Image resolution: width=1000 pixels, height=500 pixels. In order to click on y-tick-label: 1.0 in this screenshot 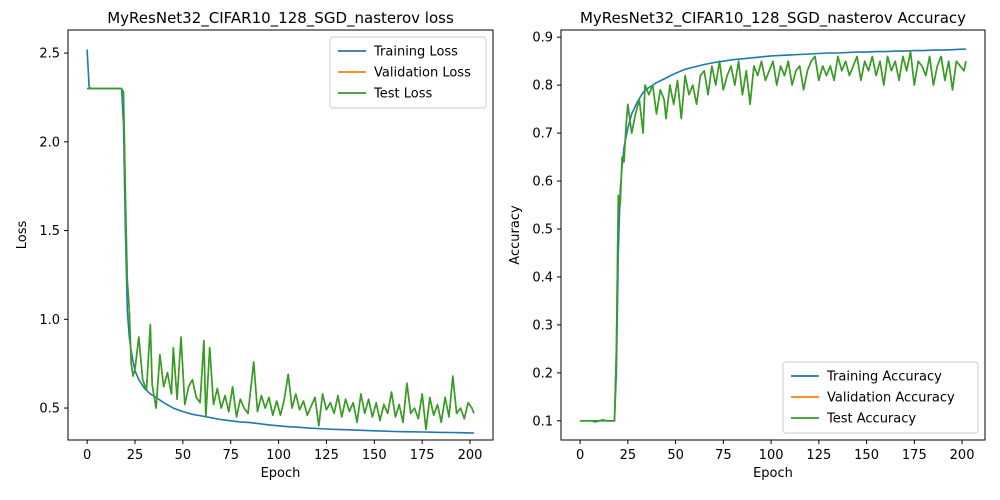, I will do `click(49, 320)`.